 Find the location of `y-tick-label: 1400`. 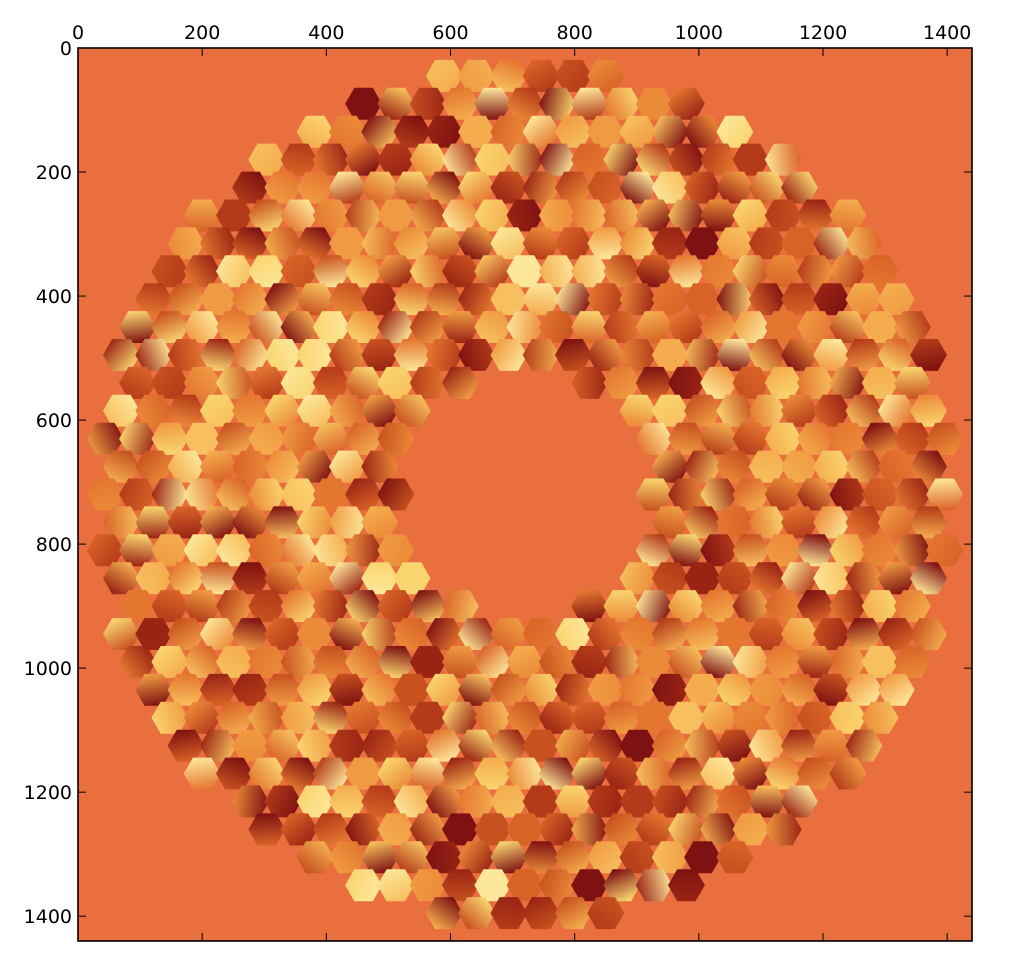

y-tick-label: 1400 is located at coordinates (48, 917).